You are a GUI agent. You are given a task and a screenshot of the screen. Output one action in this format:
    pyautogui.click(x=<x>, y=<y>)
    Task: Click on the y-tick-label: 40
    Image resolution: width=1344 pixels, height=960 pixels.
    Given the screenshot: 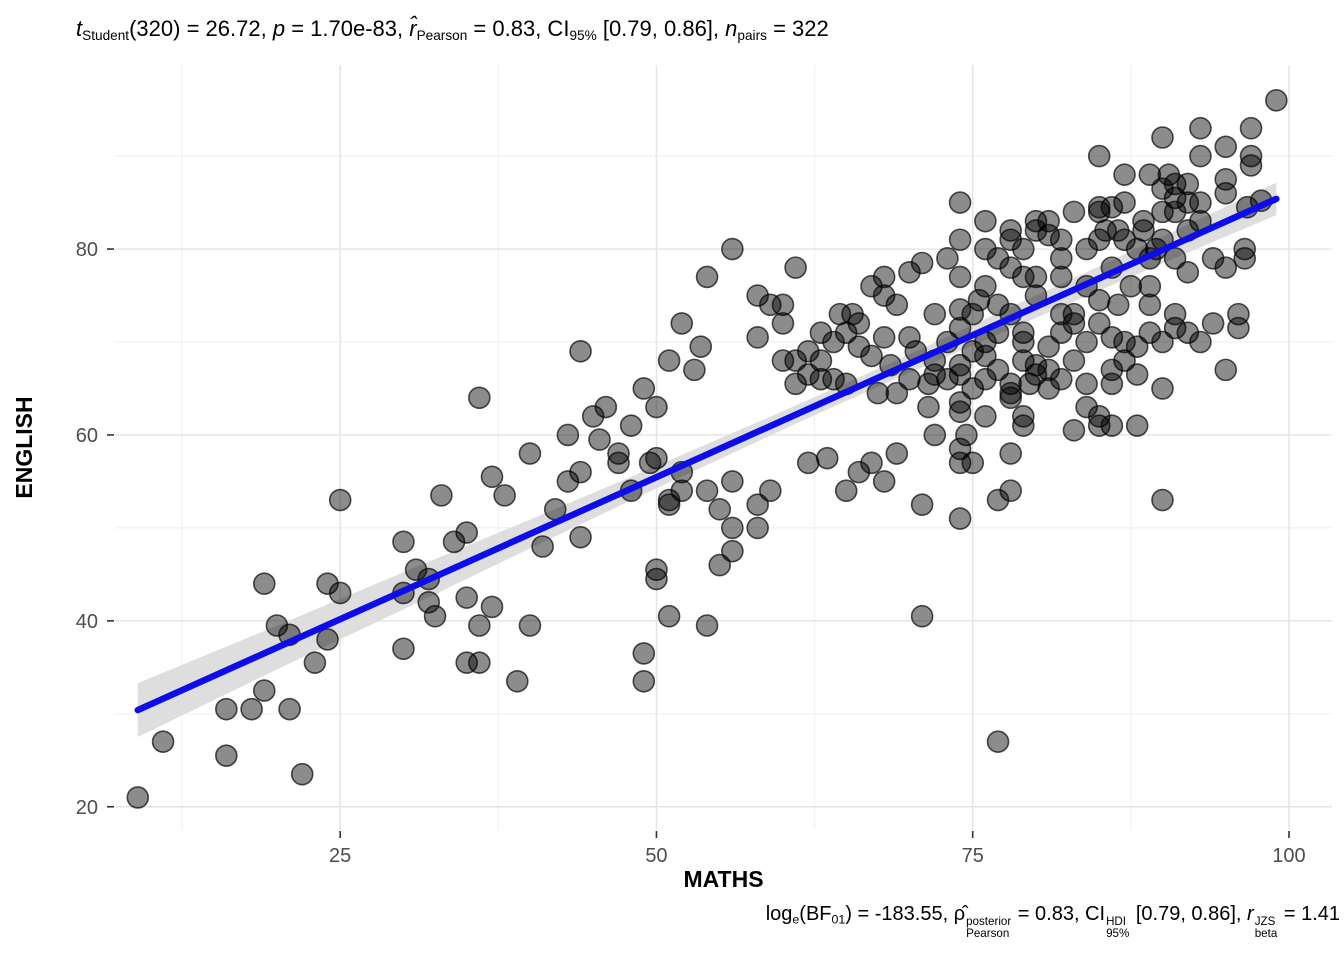 What is the action you would take?
    pyautogui.click(x=87, y=622)
    